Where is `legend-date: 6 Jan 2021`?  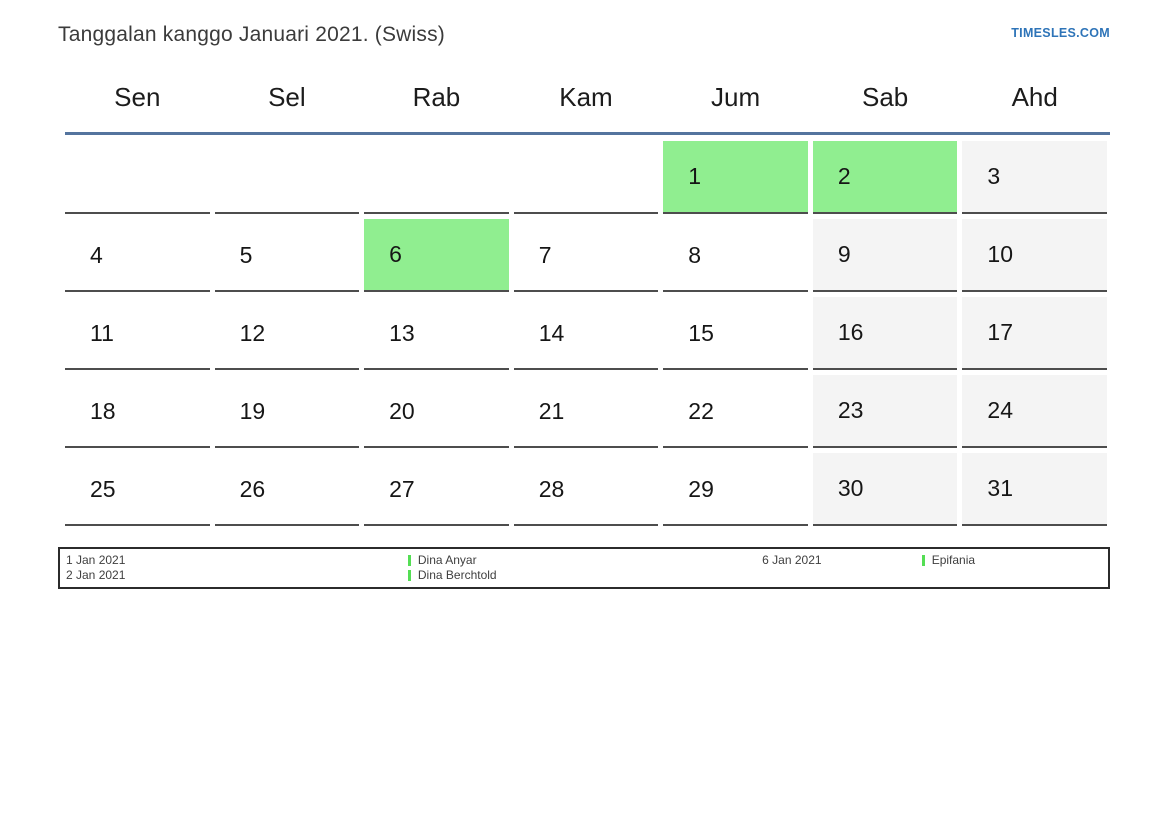 legend-date: 6 Jan 2021 is located at coordinates (792, 560).